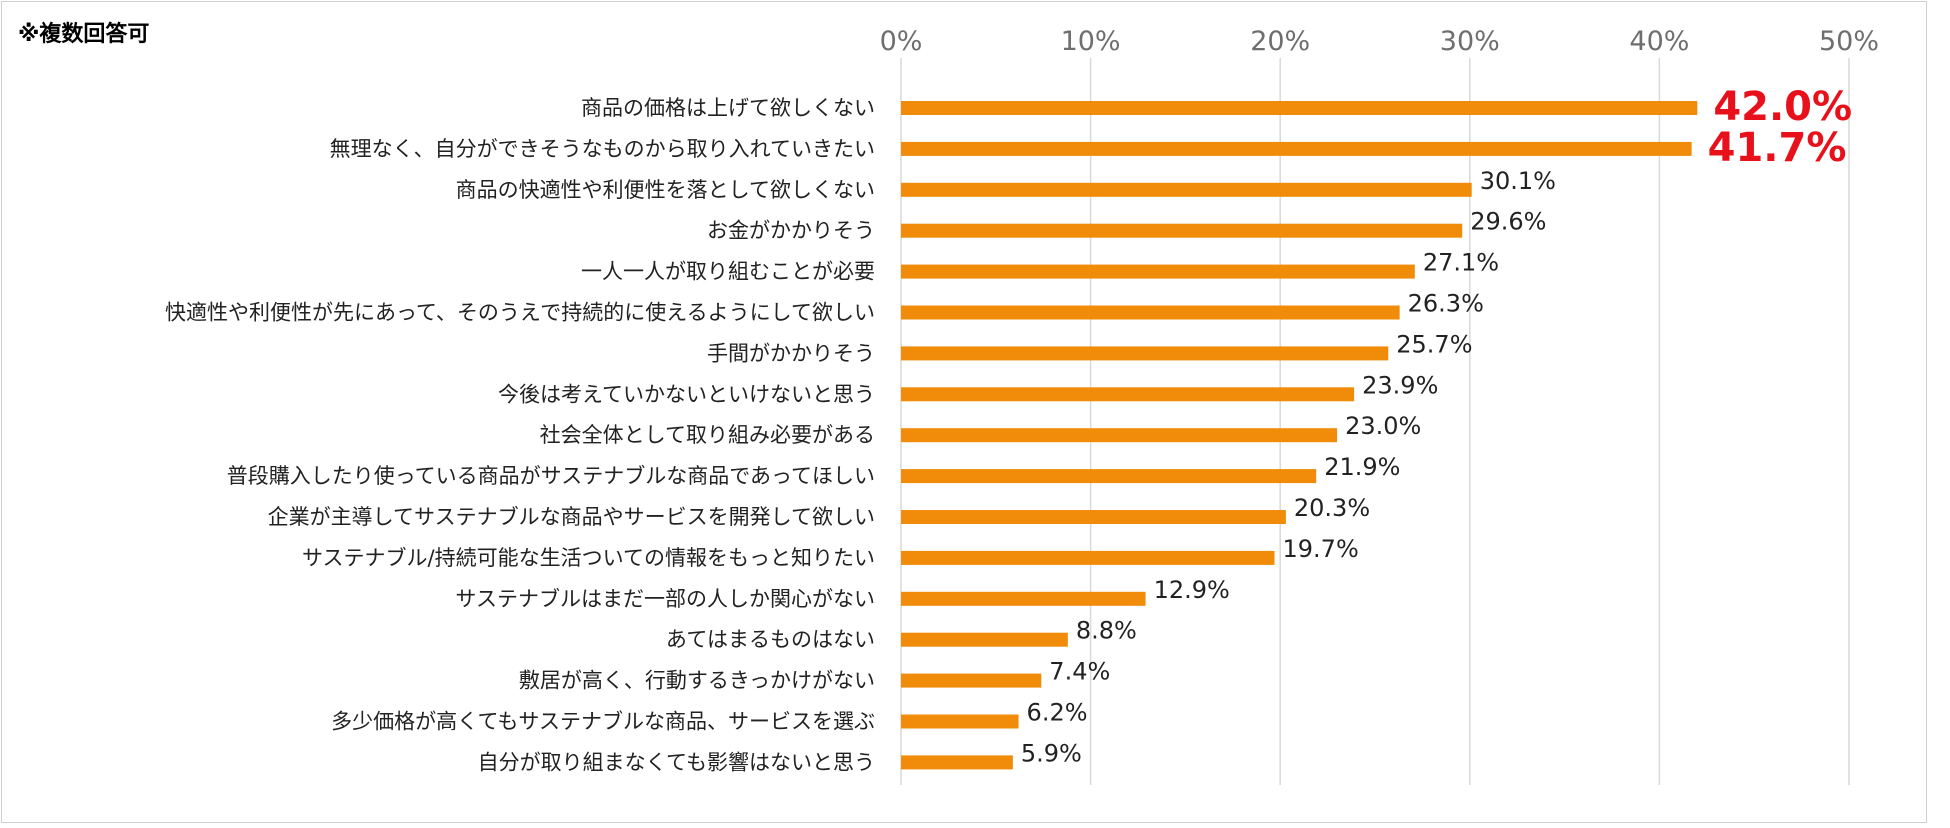 Image resolution: width=1950 pixels, height=828 pixels. Describe the element at coordinates (1434, 344) in the screenshot. I see `value-label: 25.7%` at that location.